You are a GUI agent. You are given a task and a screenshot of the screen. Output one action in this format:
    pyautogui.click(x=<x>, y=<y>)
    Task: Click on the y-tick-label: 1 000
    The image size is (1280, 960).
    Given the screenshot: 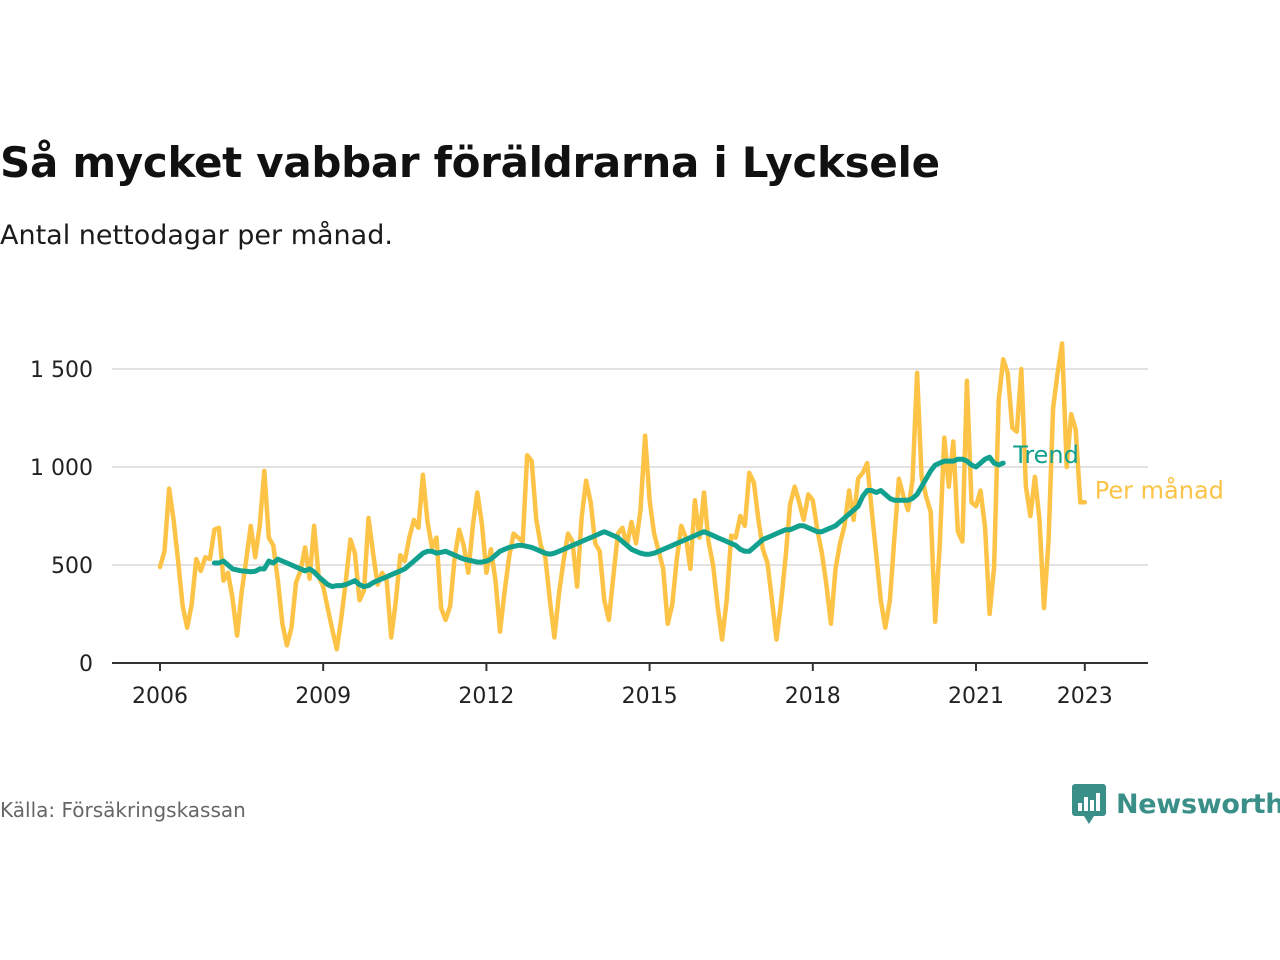 What is the action you would take?
    pyautogui.click(x=61, y=468)
    